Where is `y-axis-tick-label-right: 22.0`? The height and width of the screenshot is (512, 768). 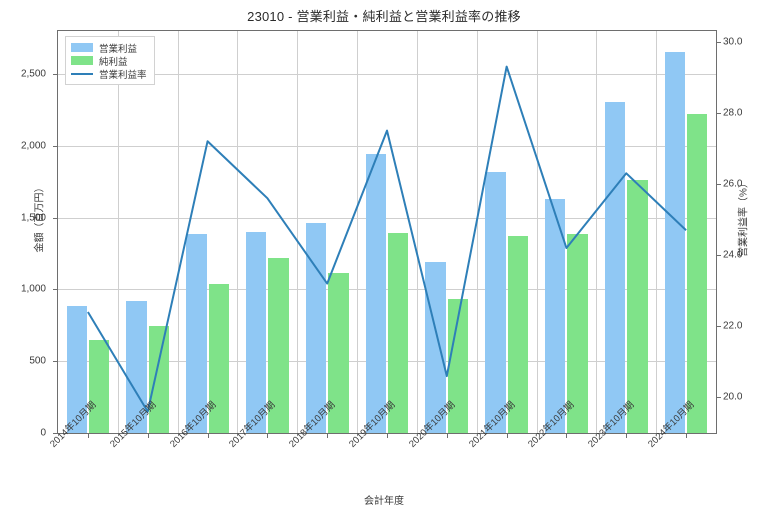 y-axis-tick-label-right: 22.0 is located at coordinates (733, 326).